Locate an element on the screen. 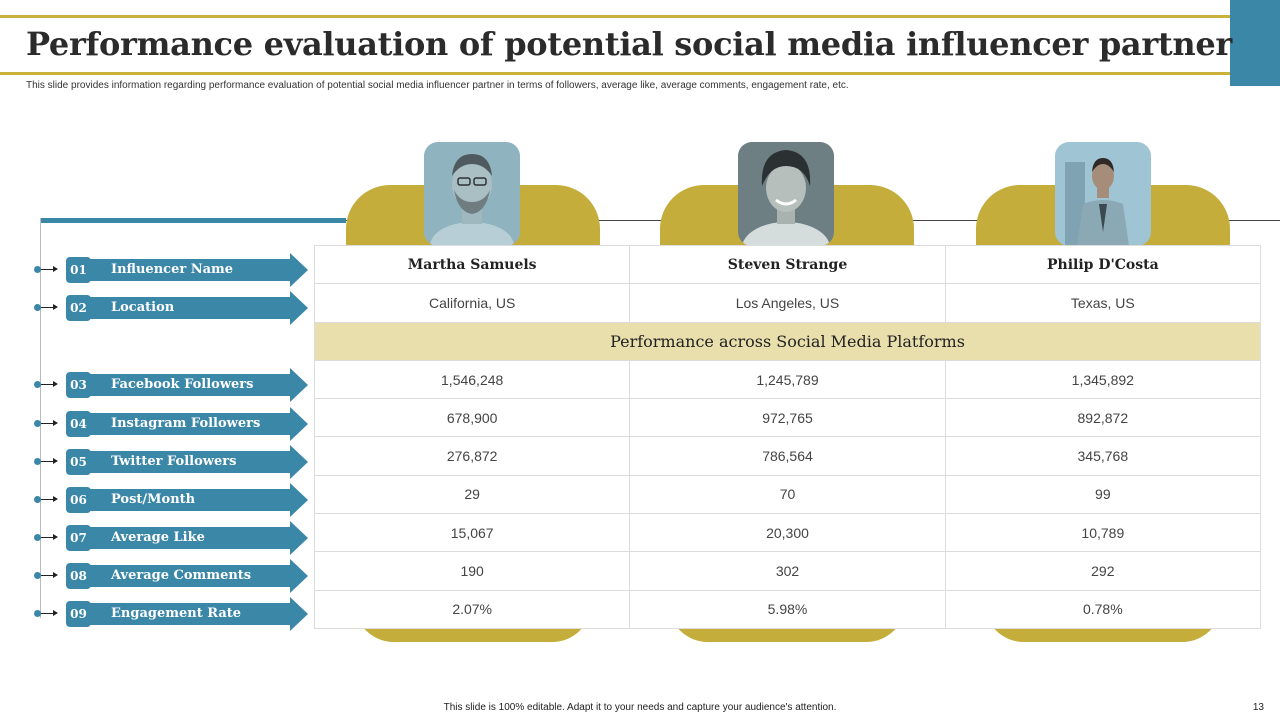 The image size is (1280, 720). table-row-facebook: 1,546,248 1,245,789 1,345,892 is located at coordinates (787, 379).